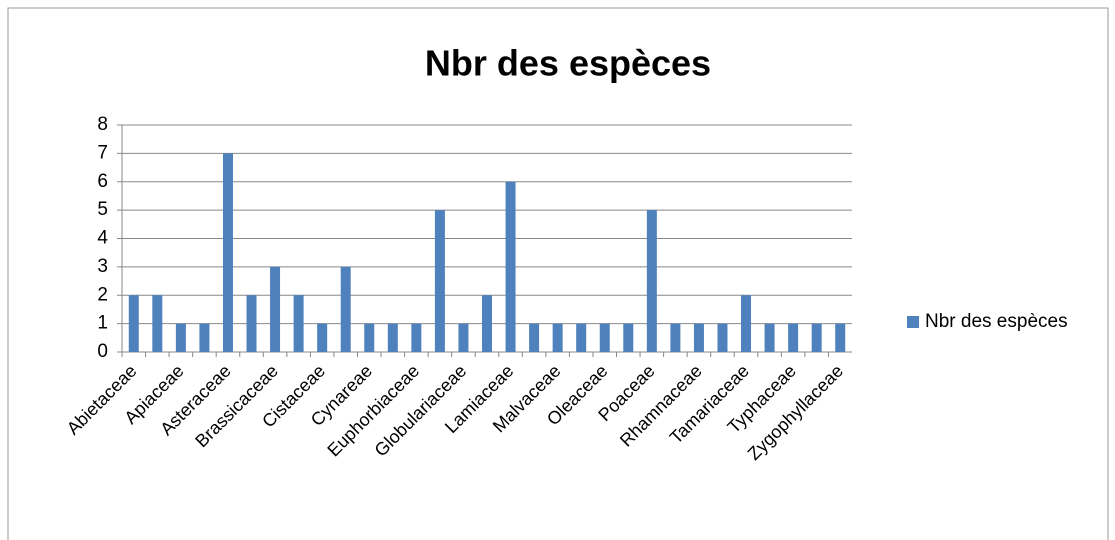  I want to click on y-tick-label: 6, so click(102, 181).